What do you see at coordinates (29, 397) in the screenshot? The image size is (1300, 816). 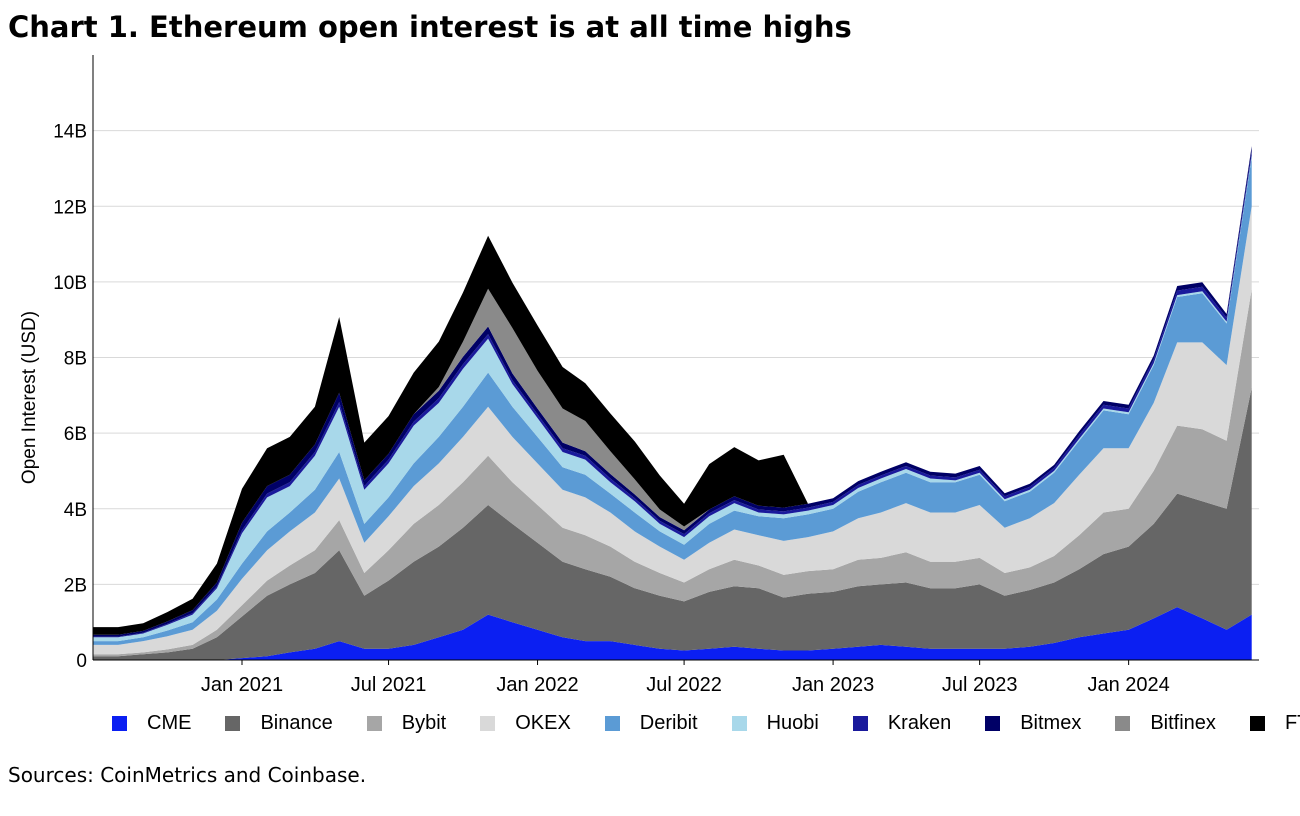 I see `y-axis-label: Open Interest (USD)` at bounding box center [29, 397].